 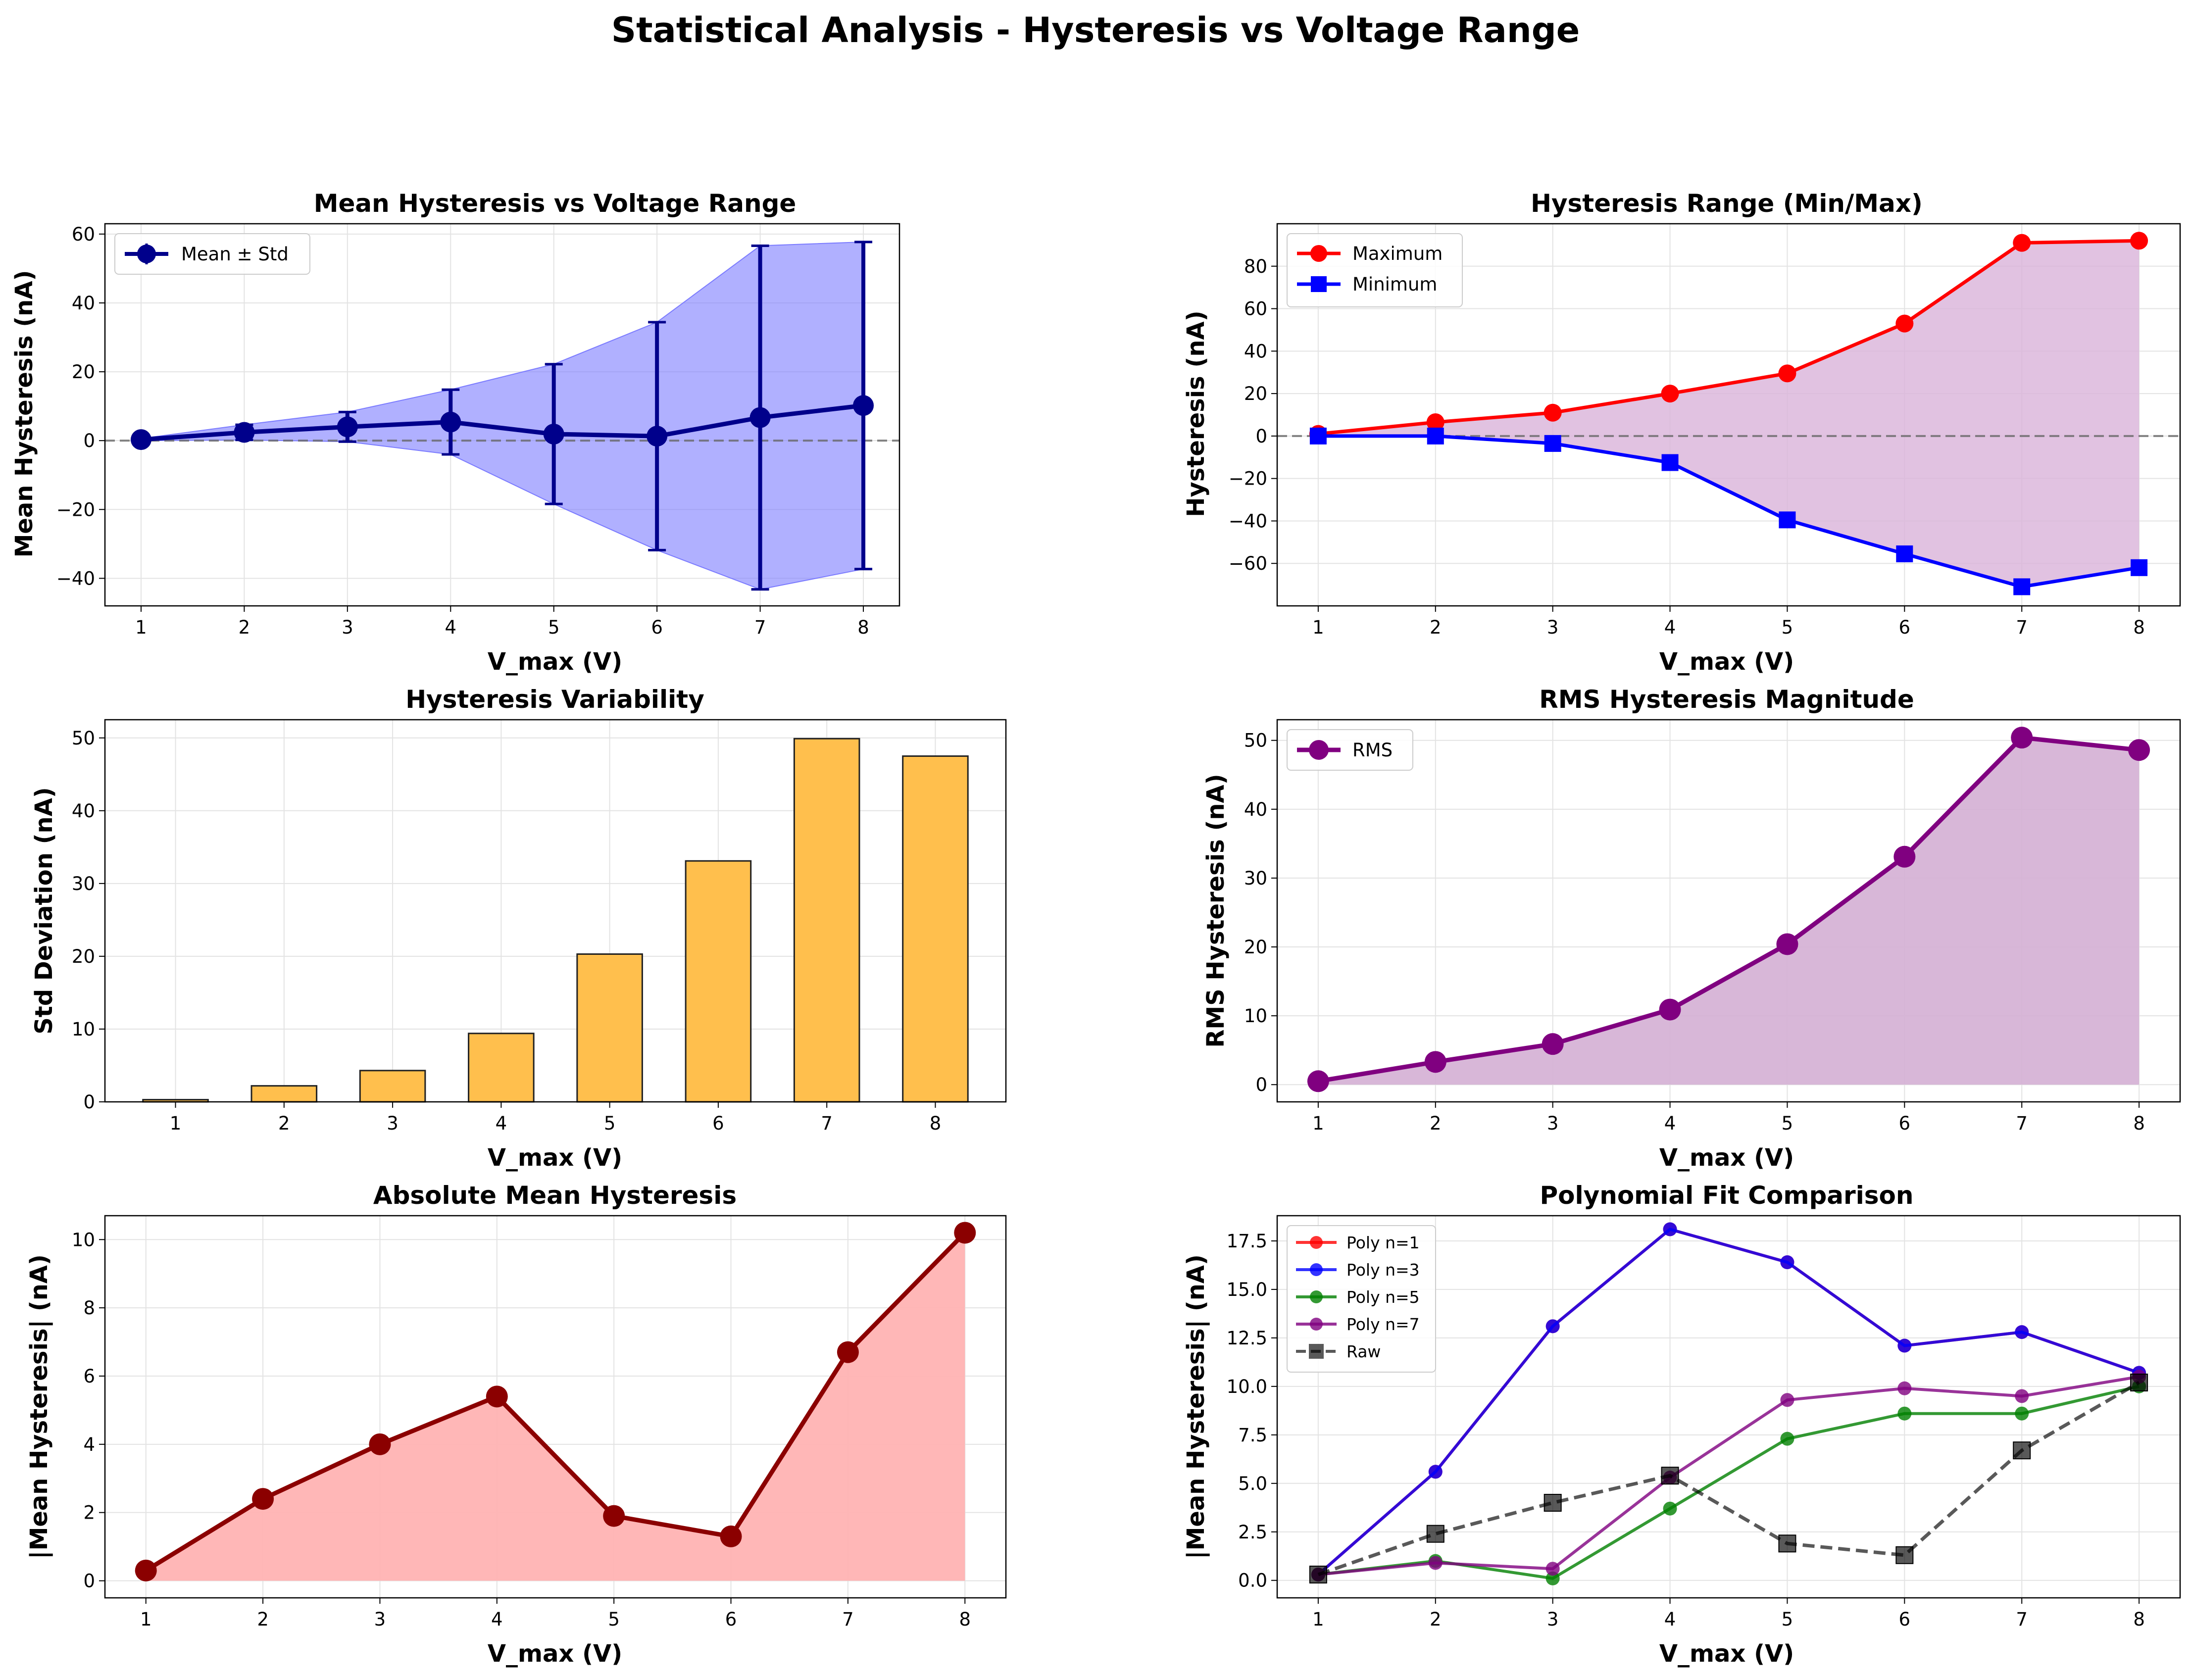 I want to click on y-tick-label: 60, so click(x=83, y=234).